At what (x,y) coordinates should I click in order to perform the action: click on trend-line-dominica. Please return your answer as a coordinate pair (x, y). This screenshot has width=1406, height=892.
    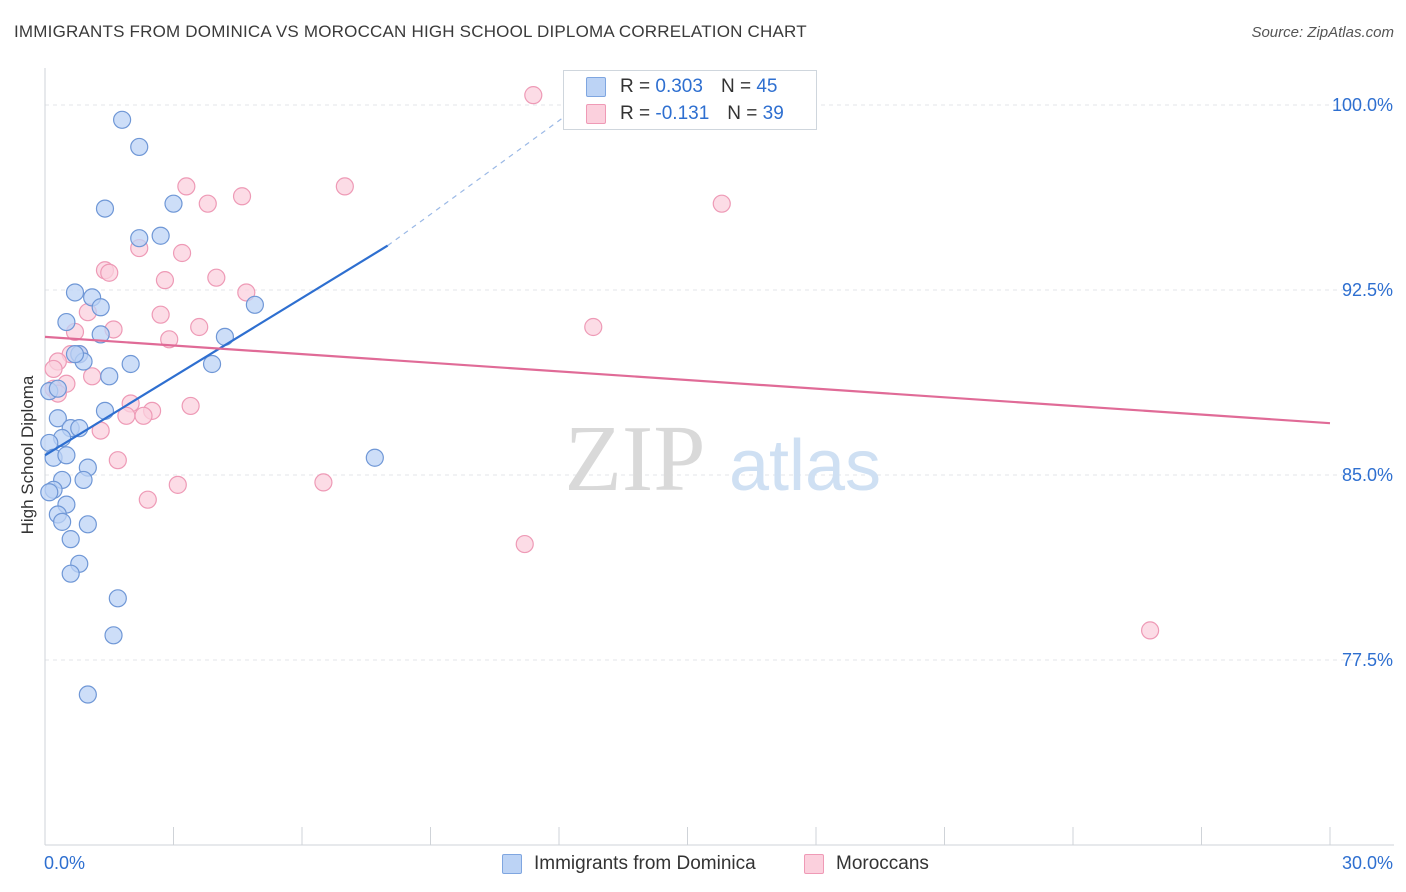
    Looking at the image, I should click on (216, 350).